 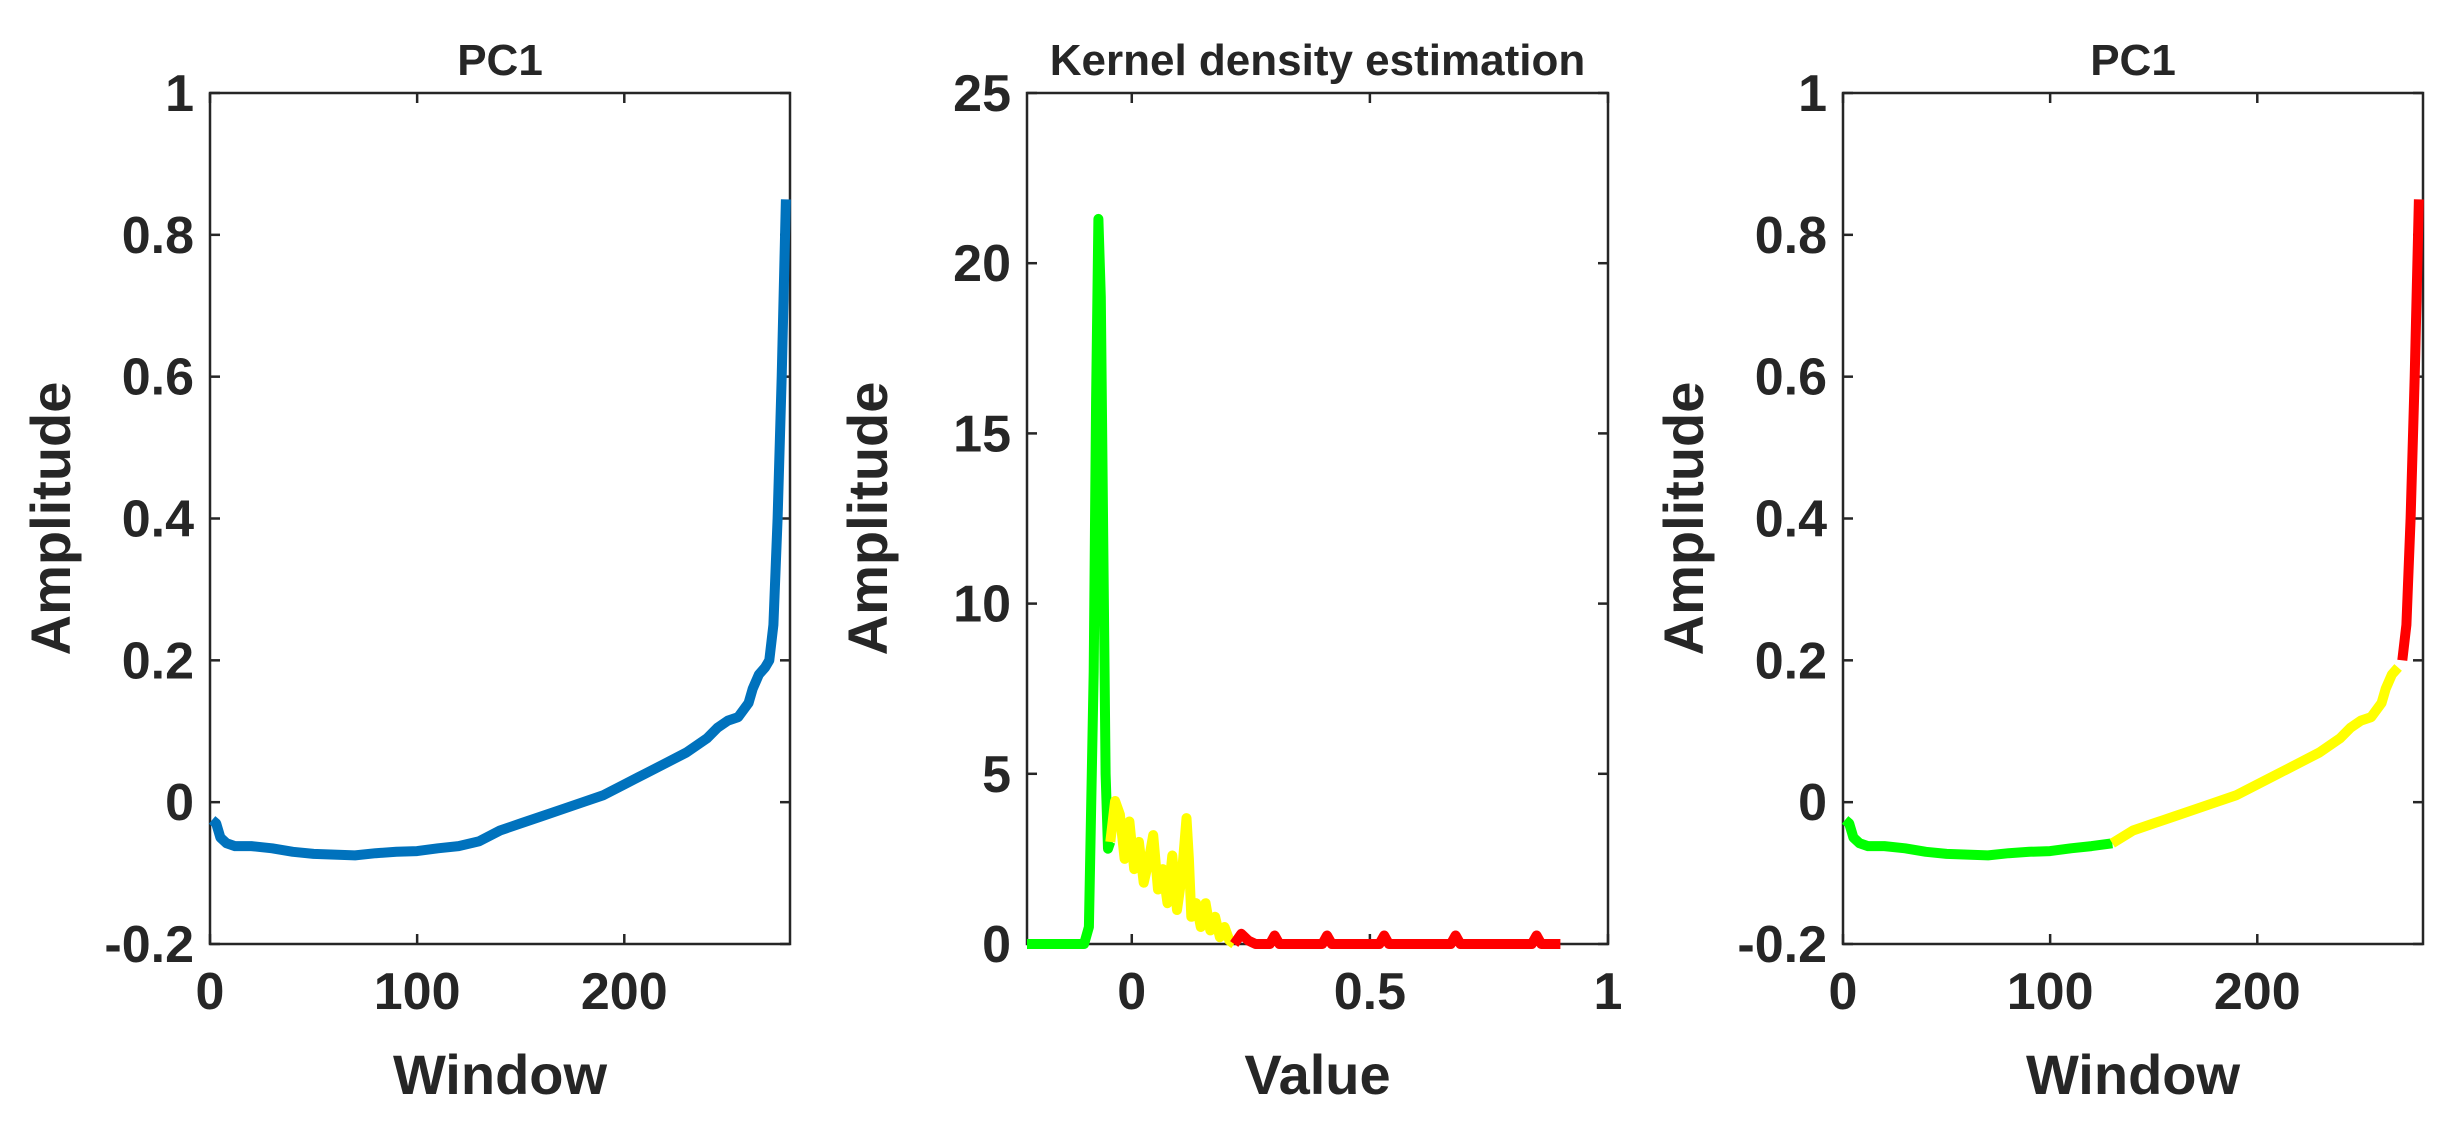 What do you see at coordinates (1317, 60) in the screenshot?
I see `chart-title: Kernel density estimation` at bounding box center [1317, 60].